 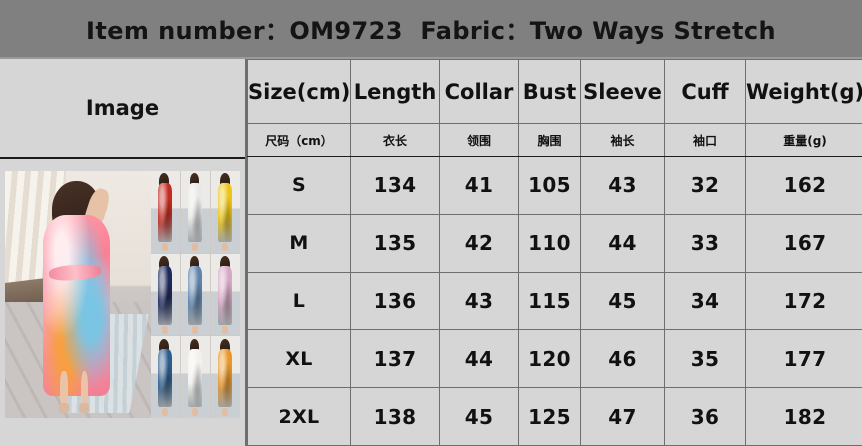 What do you see at coordinates (479, 185) in the screenshot?
I see `cell-collar: 41` at bounding box center [479, 185].